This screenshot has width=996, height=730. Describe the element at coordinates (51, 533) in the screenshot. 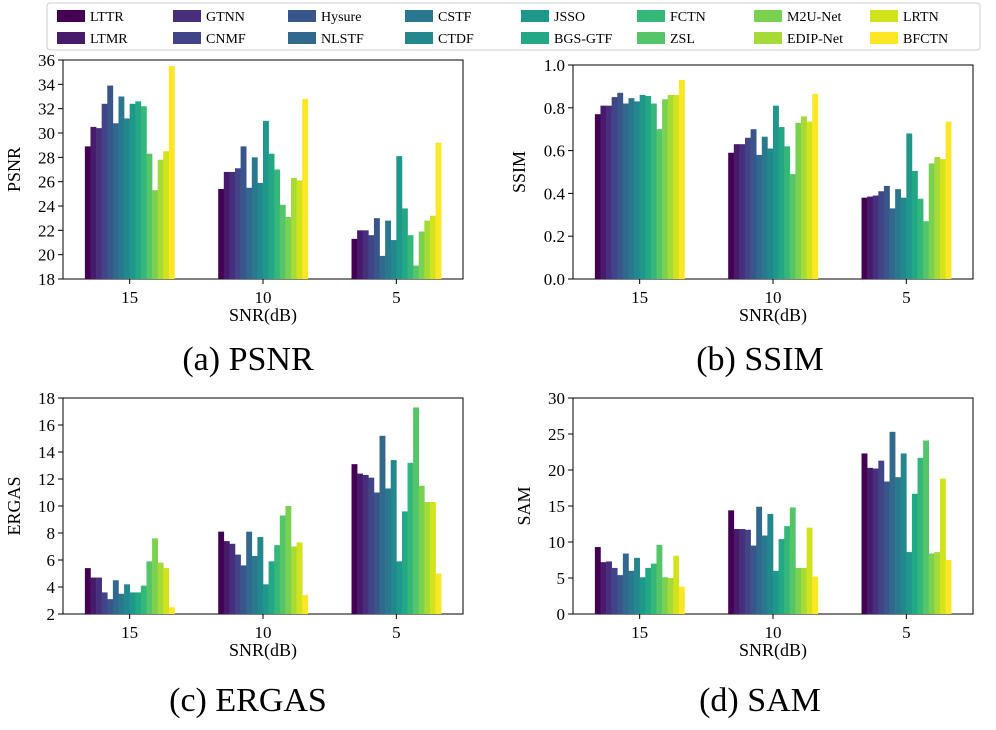

I see `y-tick-label: 8` at that location.